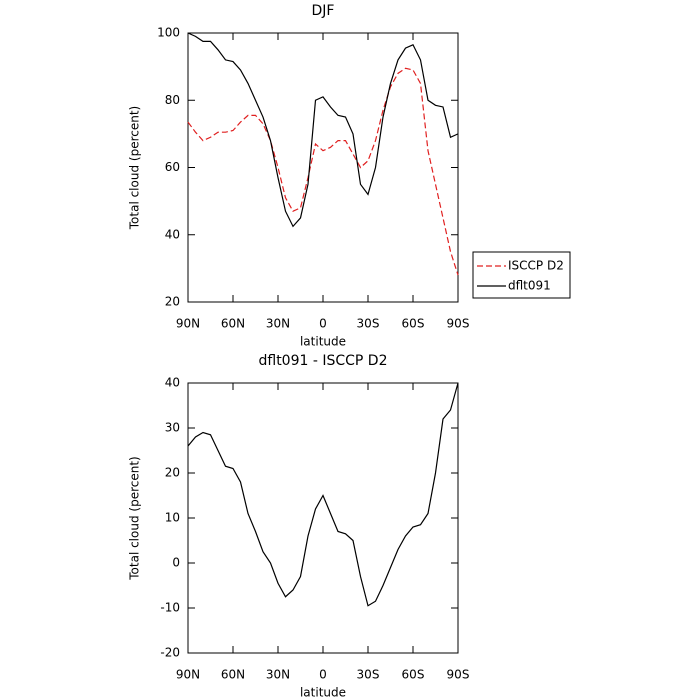 This screenshot has width=700, height=700. Describe the element at coordinates (172, 100) in the screenshot. I see `y-tick-label: 80` at that location.